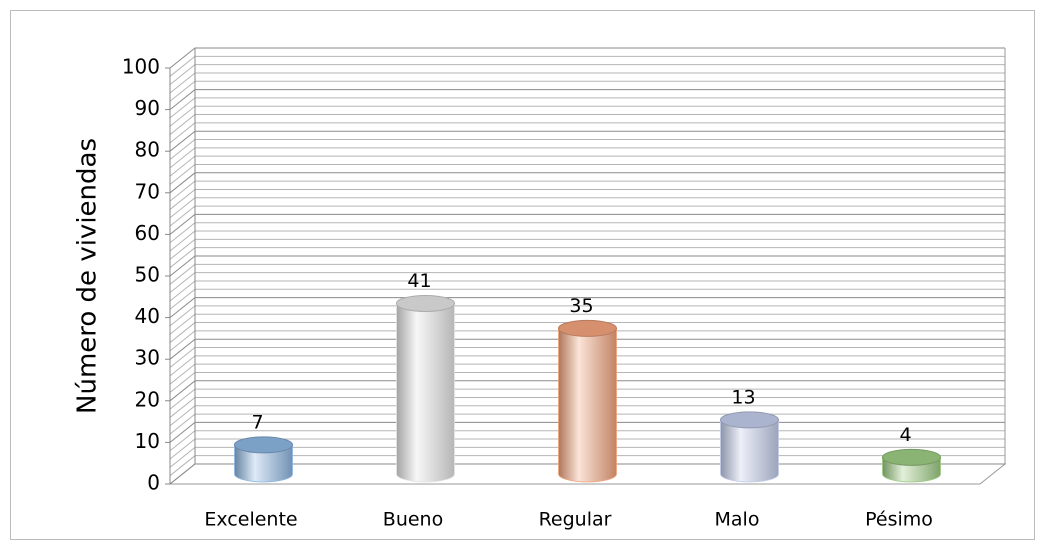 This screenshot has width=1045, height=549. What do you see at coordinates (737, 520) in the screenshot?
I see `x-tick-label: Malo` at bounding box center [737, 520].